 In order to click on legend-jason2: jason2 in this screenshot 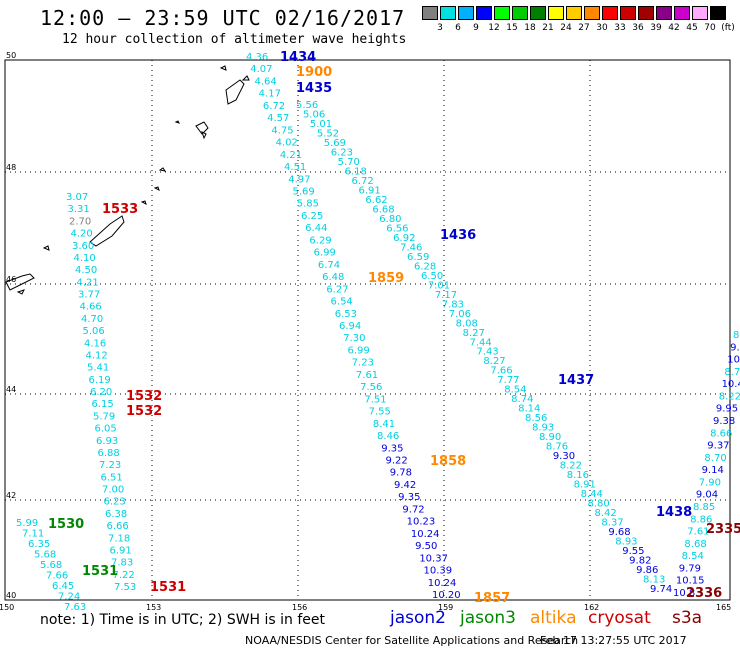, I will do `click(418, 618)`.